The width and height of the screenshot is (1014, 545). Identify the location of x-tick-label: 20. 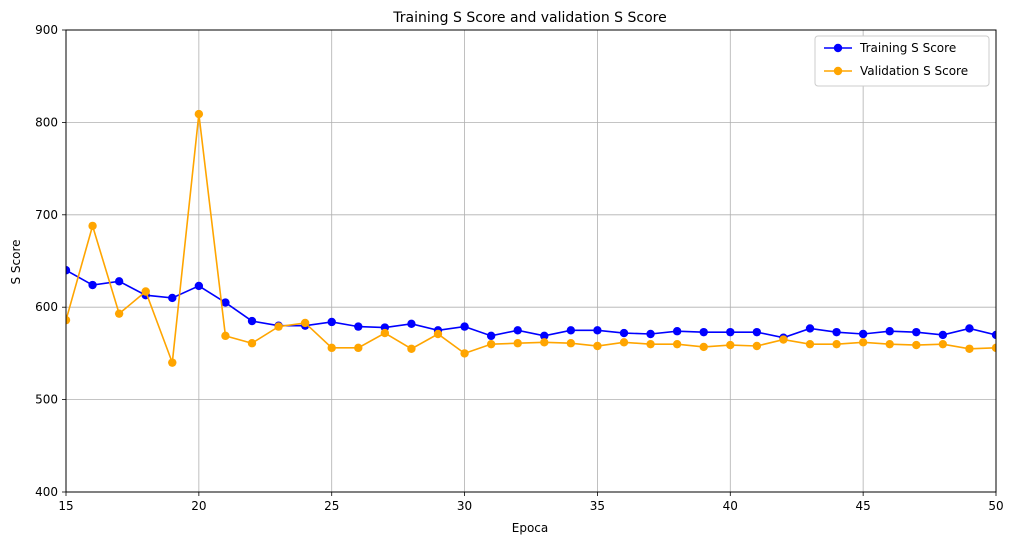
(198, 506).